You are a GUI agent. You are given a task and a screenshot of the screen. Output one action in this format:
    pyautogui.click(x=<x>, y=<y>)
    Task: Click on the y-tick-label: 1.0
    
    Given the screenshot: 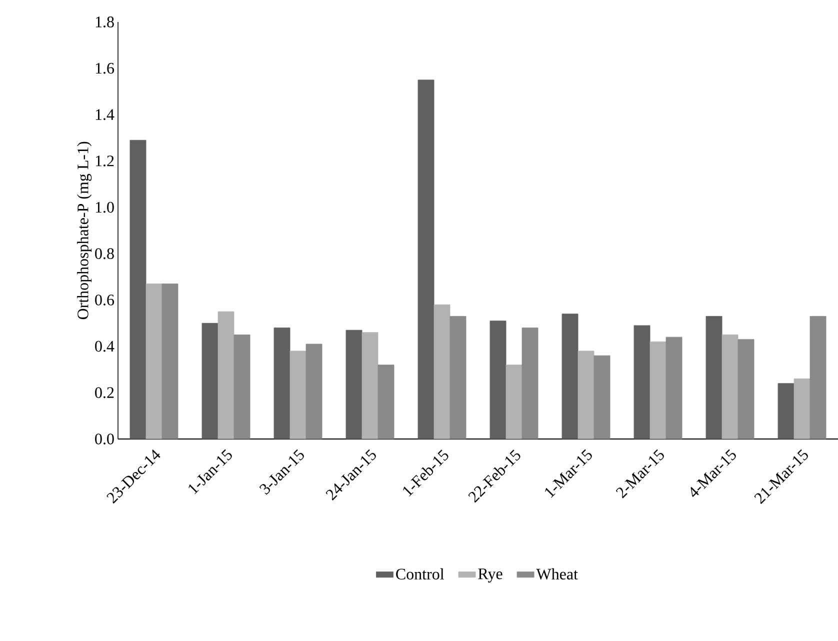 What is the action you would take?
    pyautogui.click(x=105, y=207)
    